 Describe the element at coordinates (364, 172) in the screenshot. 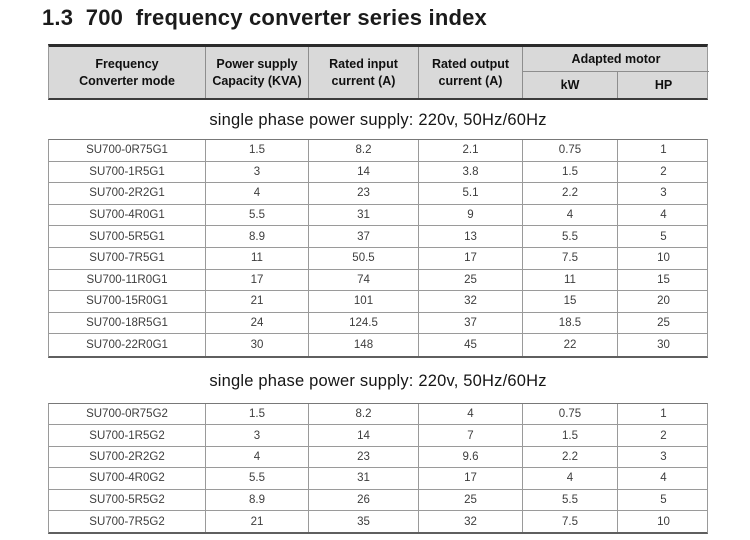

I see `value-cell: 14` at that location.